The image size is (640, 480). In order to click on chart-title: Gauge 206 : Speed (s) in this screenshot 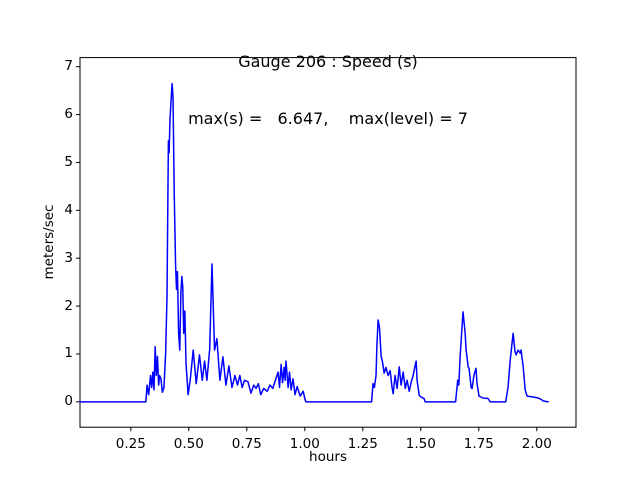, I will do `click(328, 61)`.